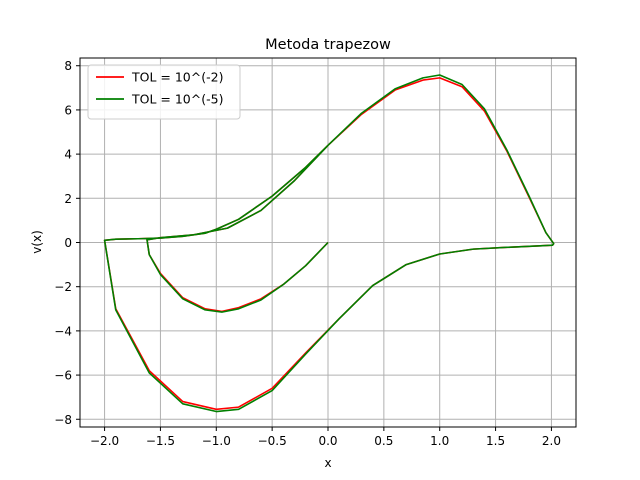 This screenshot has width=640, height=480. I want to click on legend: TOL = 10^(-2) TOL = 10^(-5), so click(164, 92).